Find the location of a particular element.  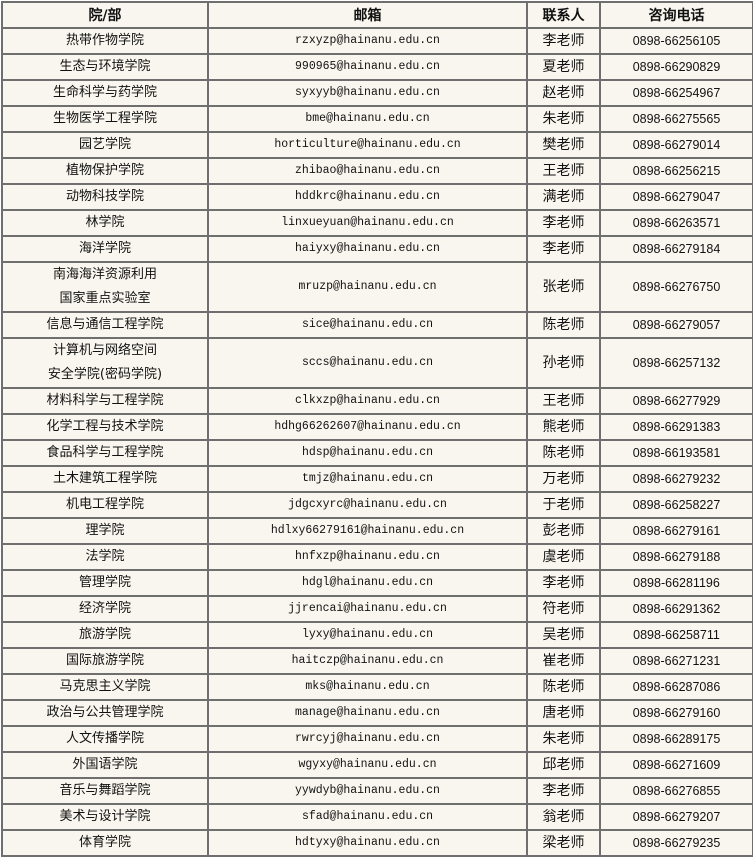

department-cell: 机电工程学院 is located at coordinates (105, 505).